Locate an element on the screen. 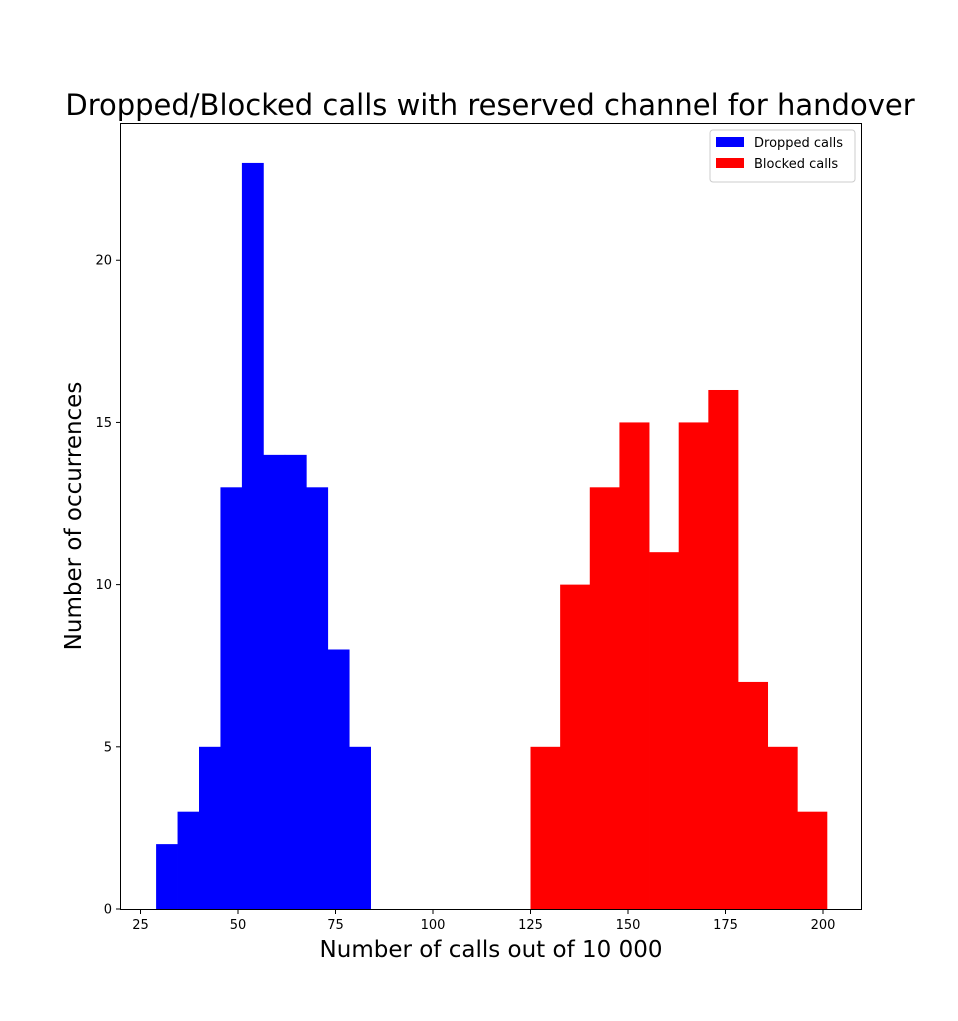  y-tick-label: 0 is located at coordinates (108, 910).